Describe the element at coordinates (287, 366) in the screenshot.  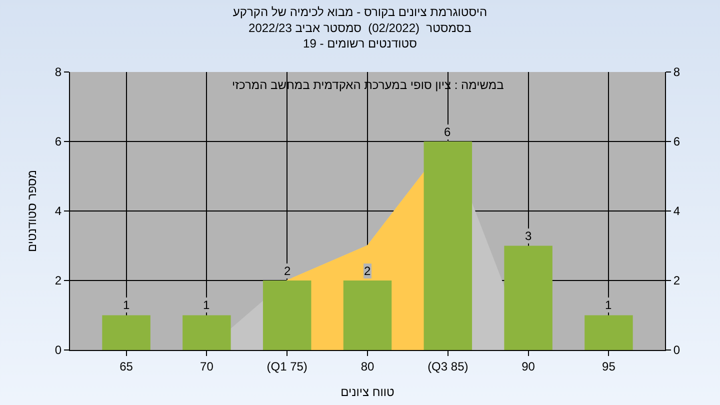
I see `x-tick-label: (Q1 75)` at that location.